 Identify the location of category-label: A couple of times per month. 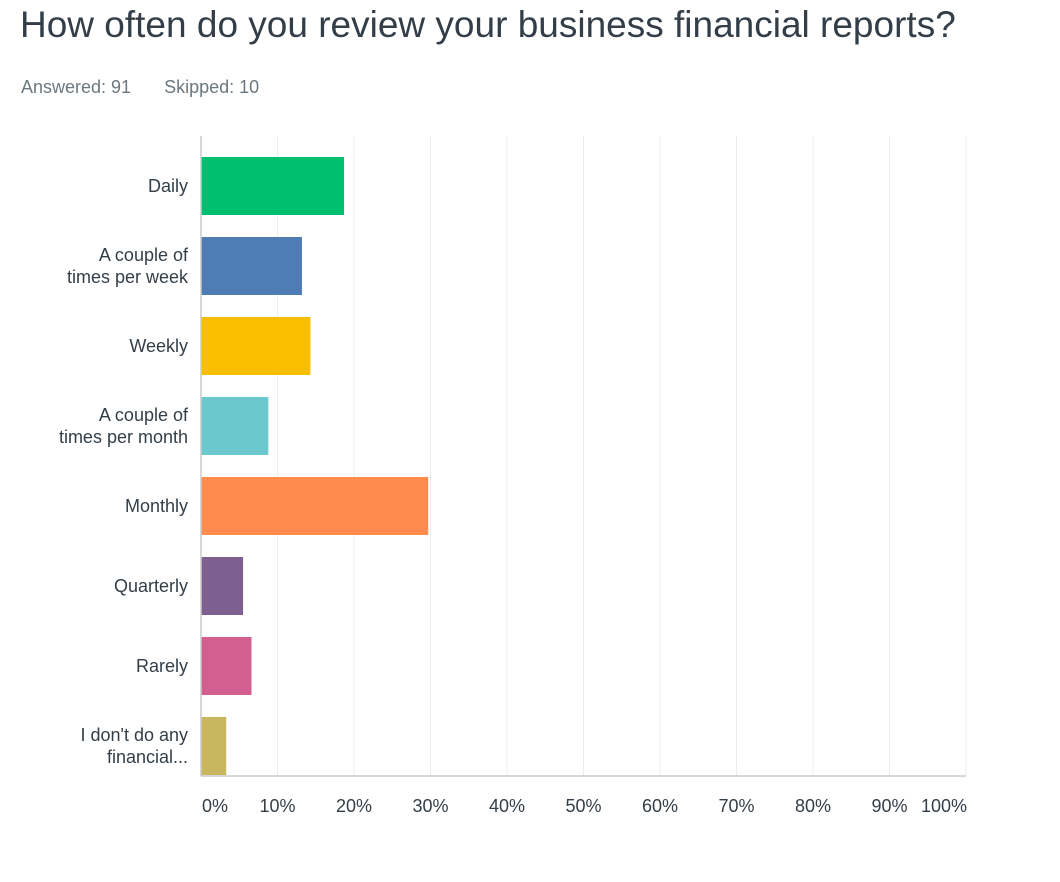
(124, 426).